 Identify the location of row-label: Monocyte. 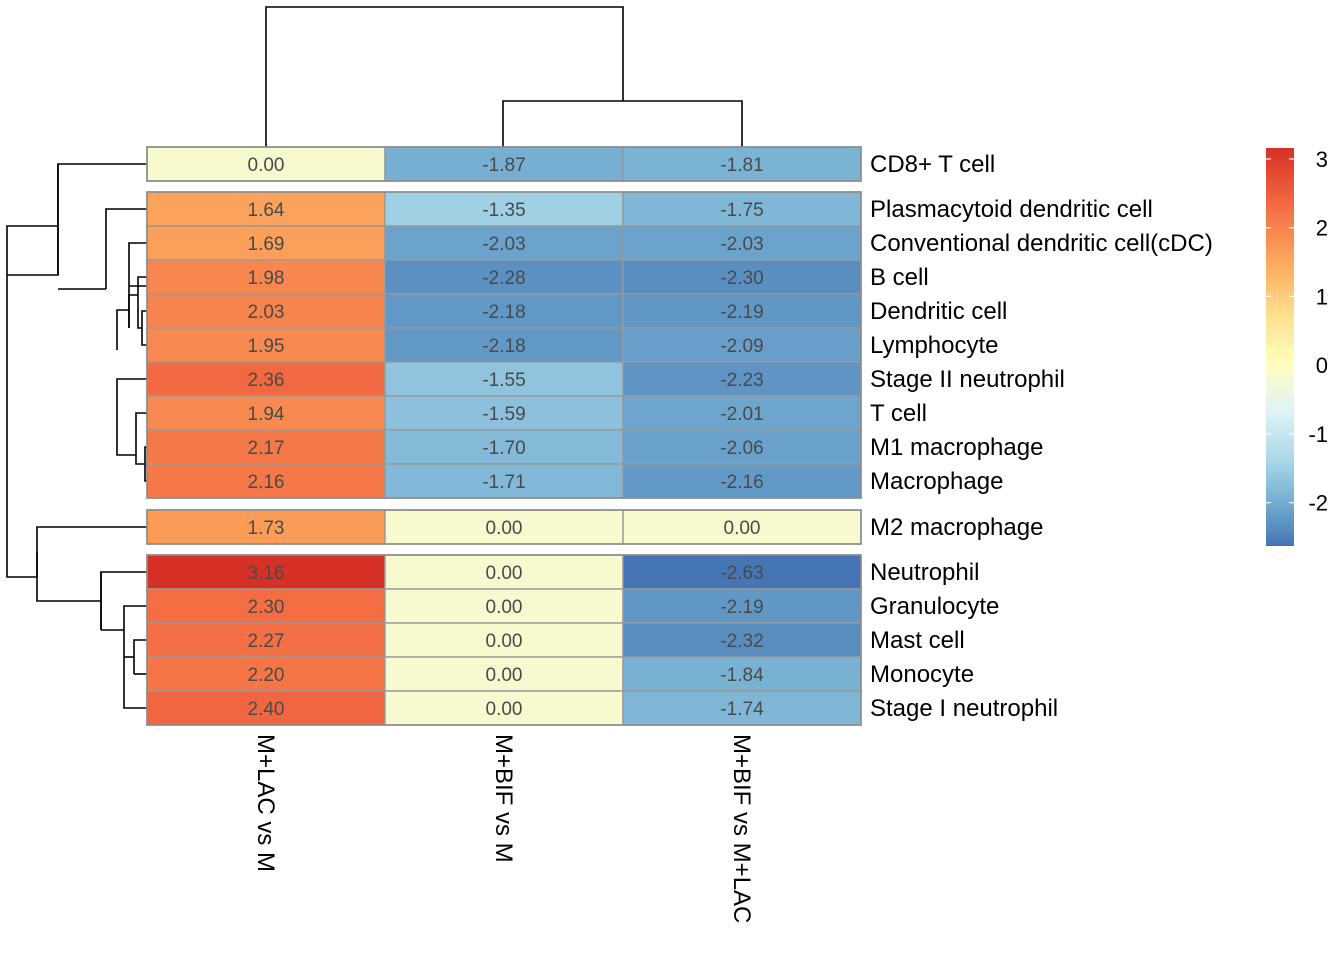
(922, 674).